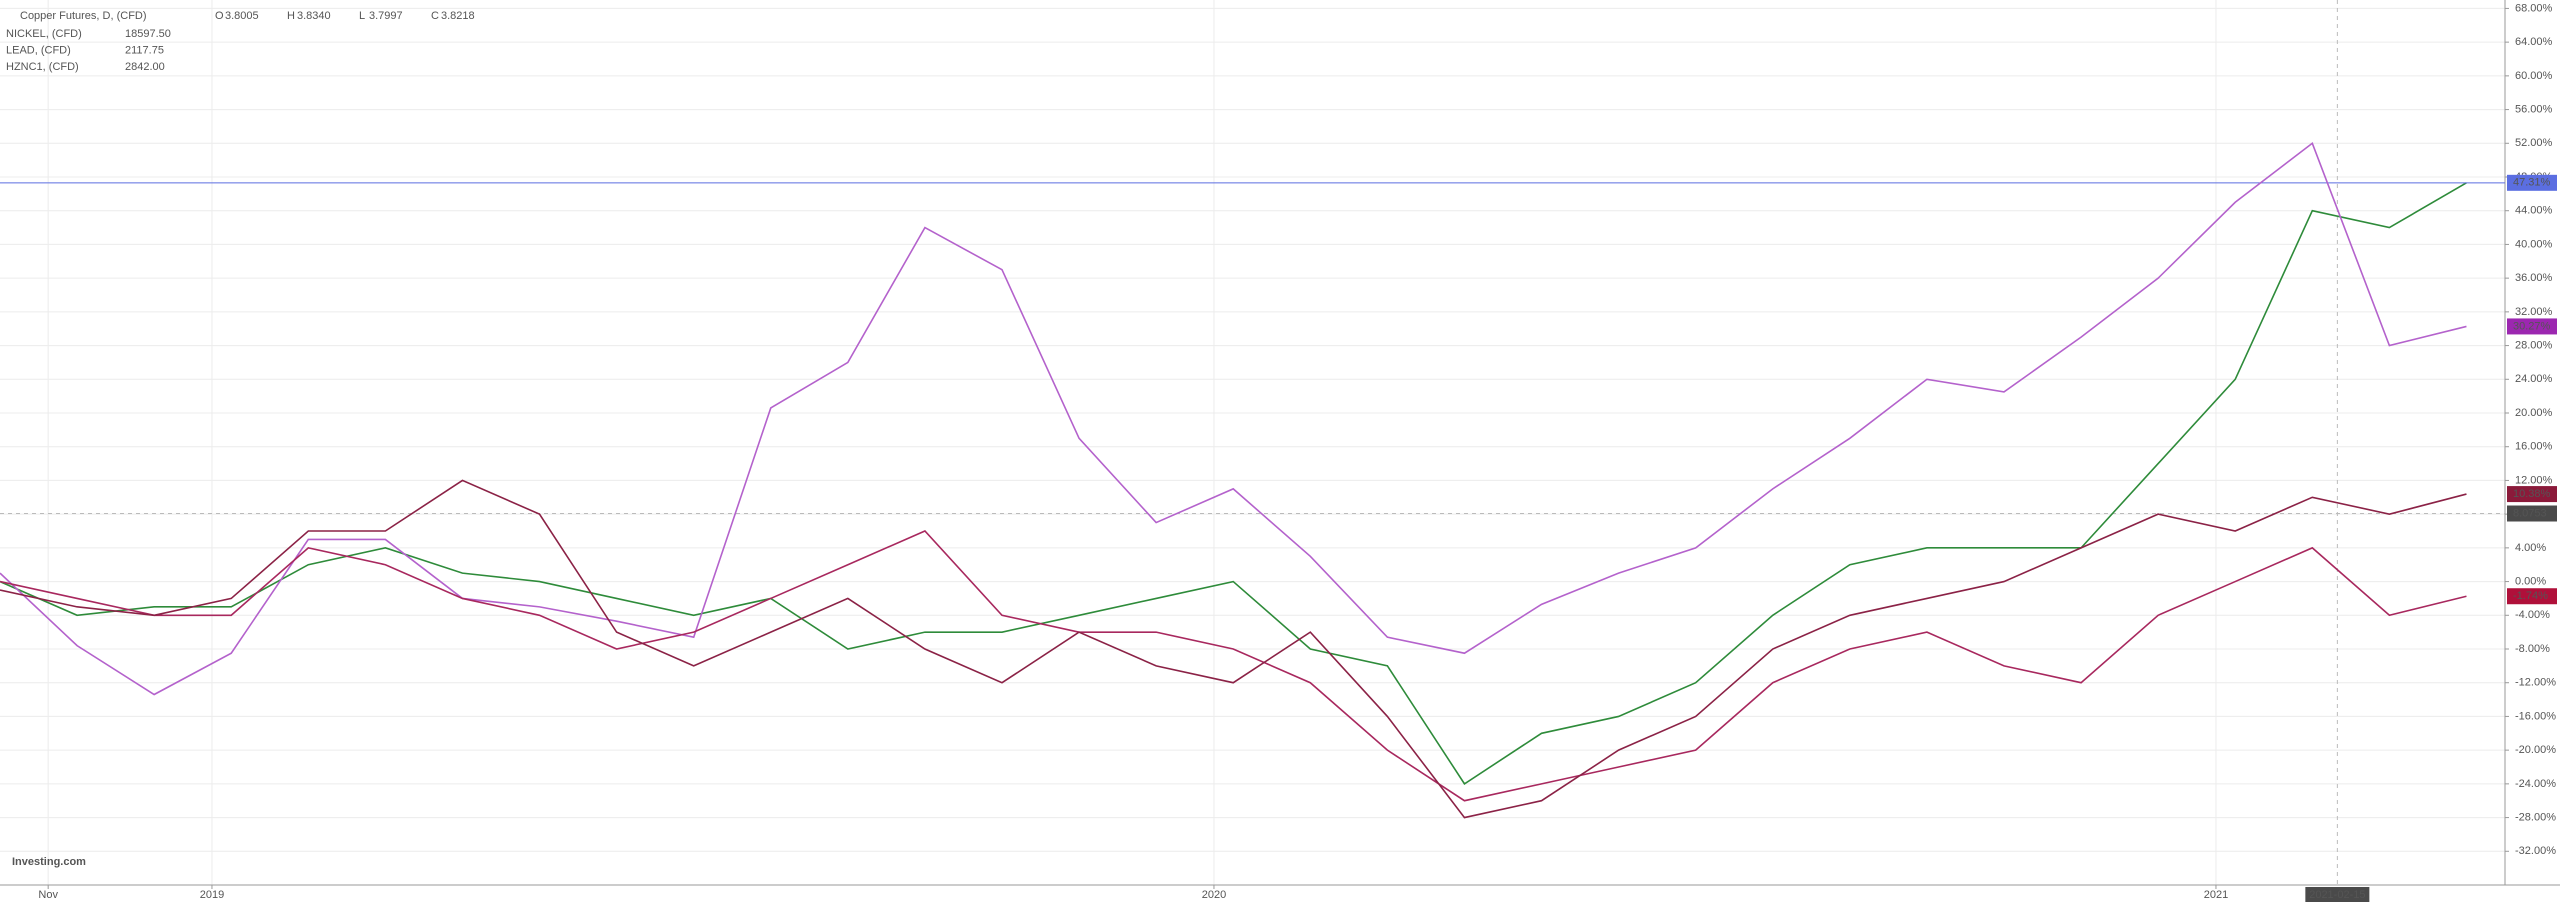 The height and width of the screenshot is (902, 2560). I want to click on x-tick-label: 2020, so click(1214, 895).